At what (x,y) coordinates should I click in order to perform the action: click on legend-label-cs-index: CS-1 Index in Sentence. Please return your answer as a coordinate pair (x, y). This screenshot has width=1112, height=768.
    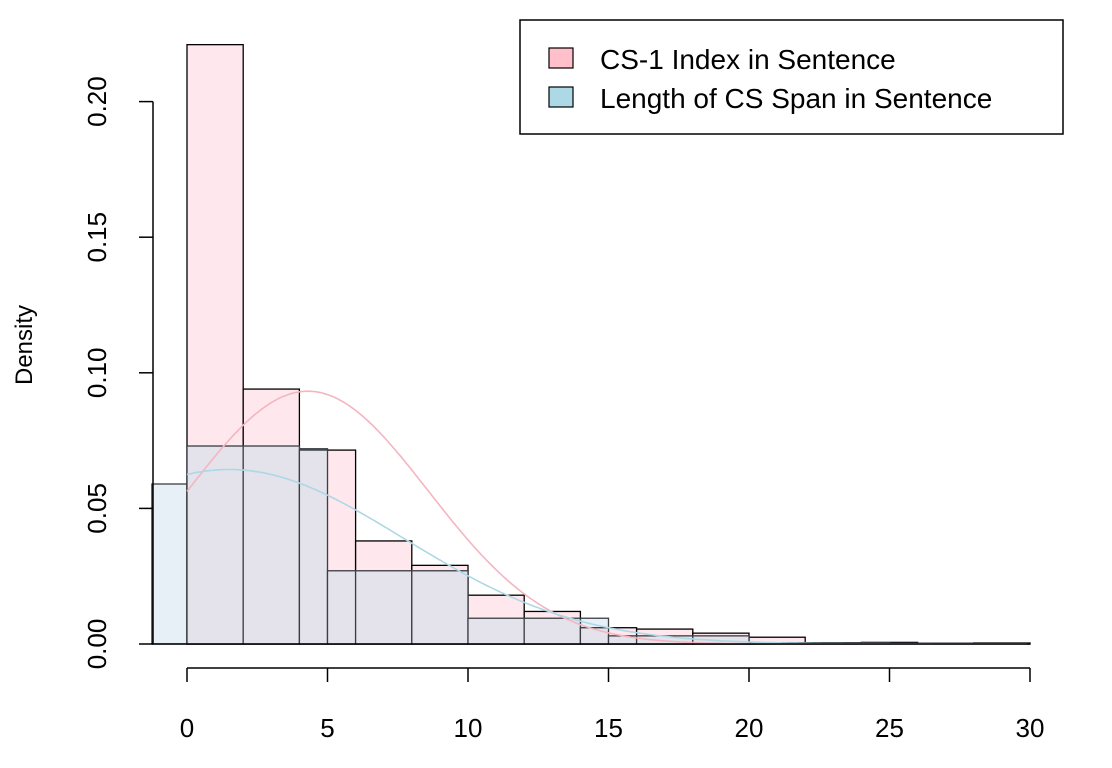
    Looking at the image, I should click on (748, 59).